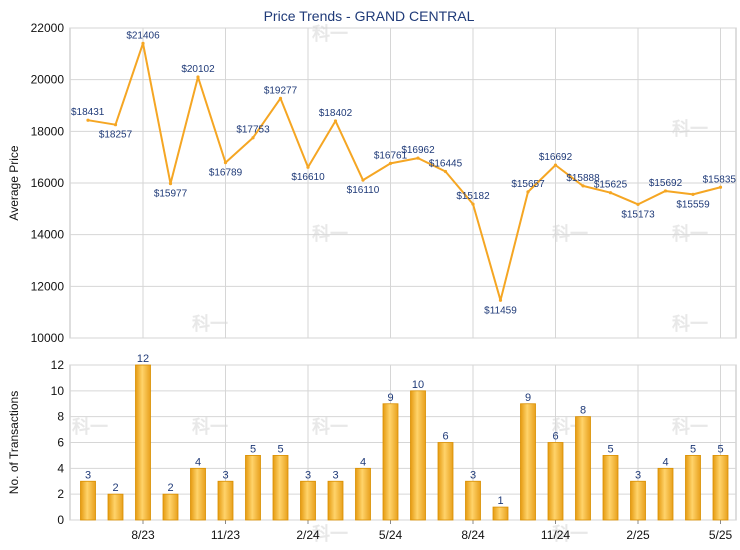  I want to click on transactions-data-label: 10, so click(418, 385).